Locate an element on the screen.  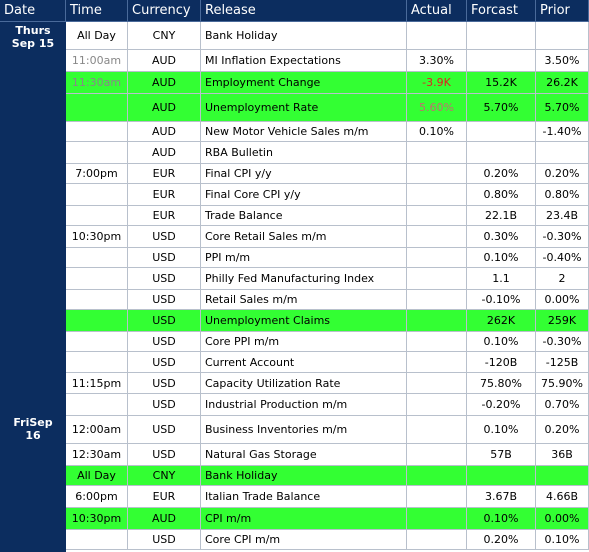
cell-prior: 75.90% is located at coordinates (562, 383).